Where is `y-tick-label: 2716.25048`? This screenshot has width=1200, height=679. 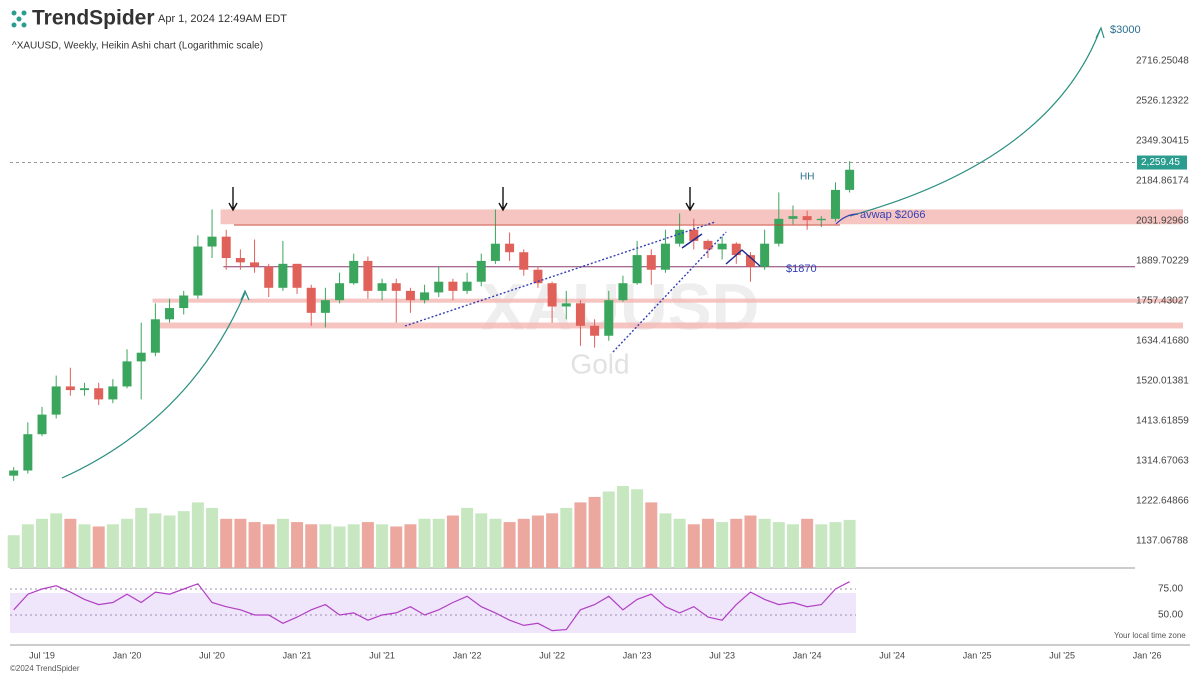 y-tick-label: 2716.25048 is located at coordinates (1162, 61).